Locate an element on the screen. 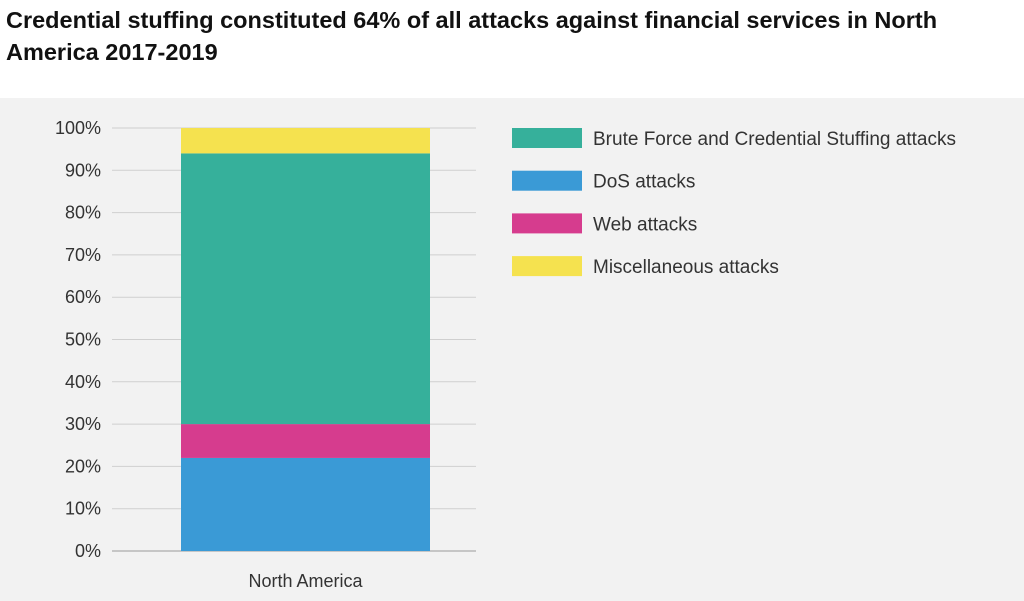  legend-swatch-miscellaneous-attacks is located at coordinates (547, 266).